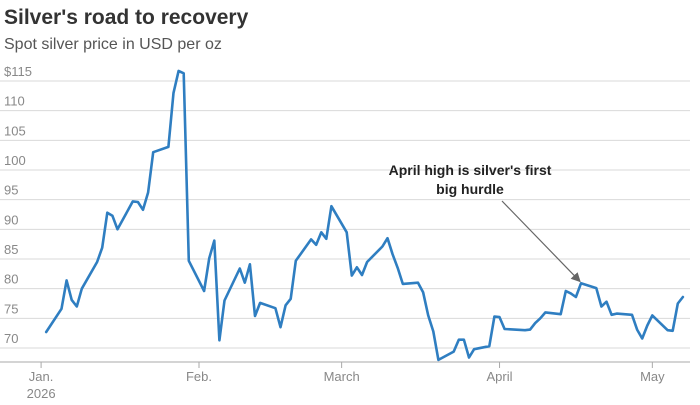  I want to click on x-tick-year-label: 2026, so click(41, 393).